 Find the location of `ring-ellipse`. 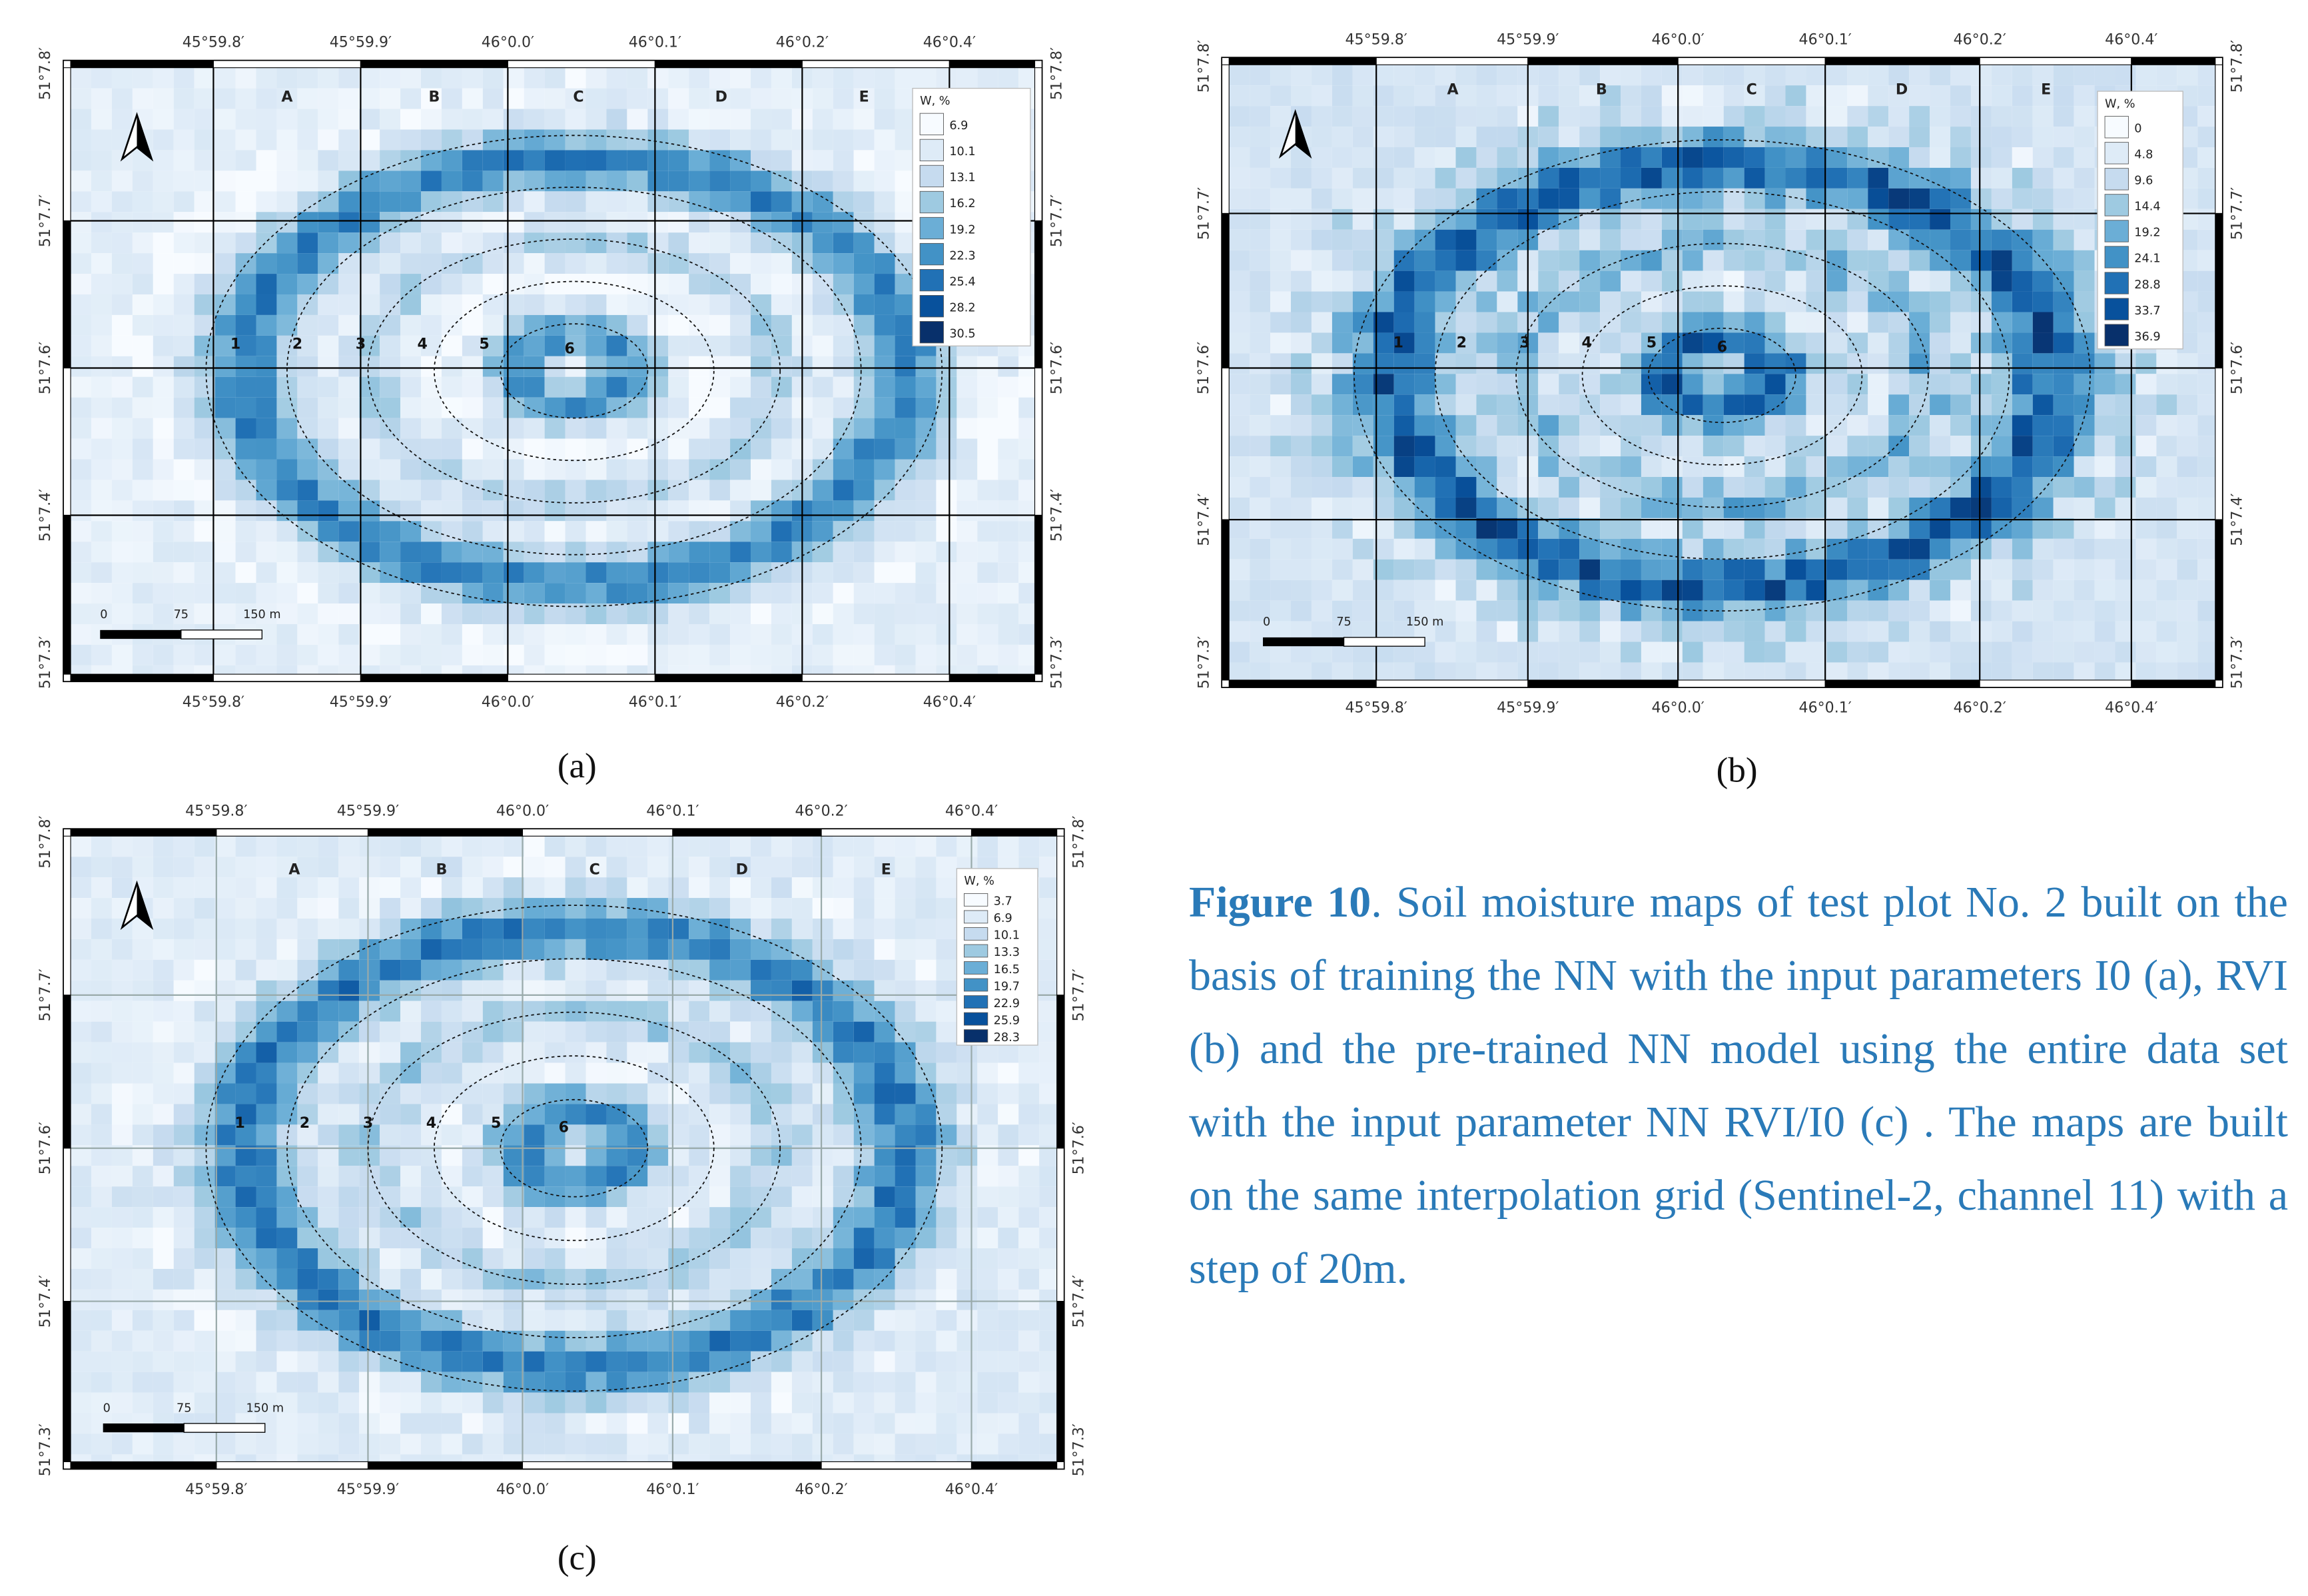

ring-ellipse is located at coordinates (574, 371).